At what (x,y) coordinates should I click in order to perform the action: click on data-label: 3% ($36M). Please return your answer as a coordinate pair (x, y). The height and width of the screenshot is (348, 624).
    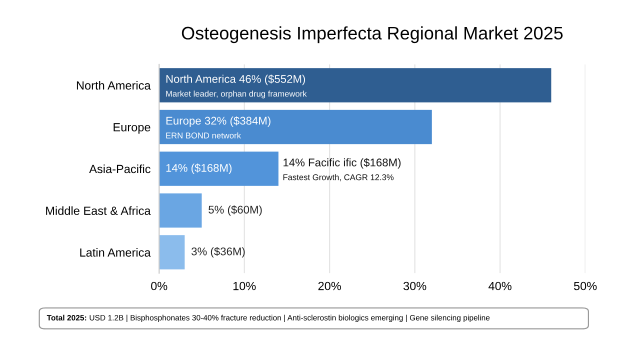
    Looking at the image, I should click on (218, 252).